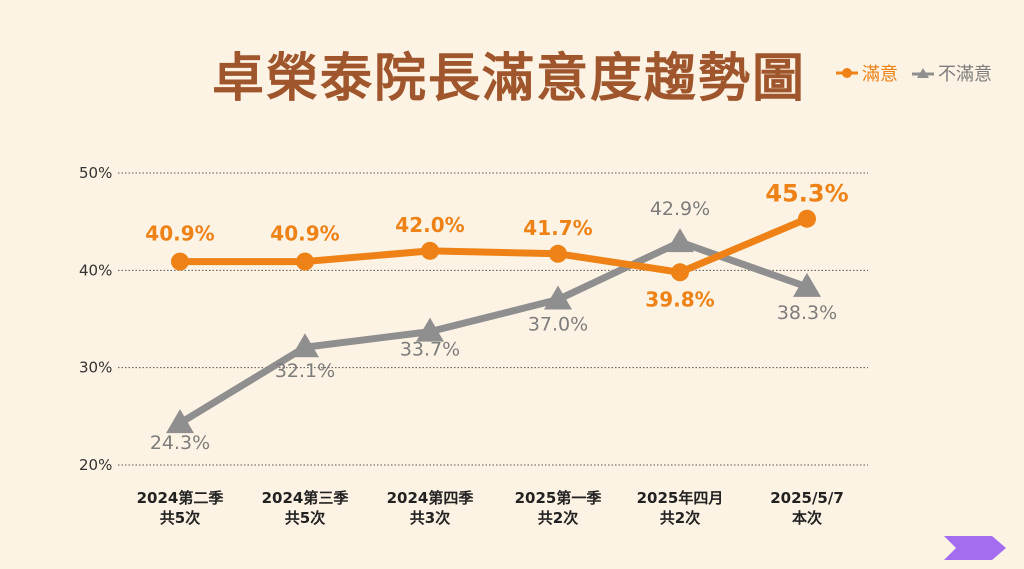 Image resolution: width=1024 pixels, height=569 pixels. Describe the element at coordinates (429, 225) in the screenshot. I see `data-label-satisfied: 42.0%` at that location.